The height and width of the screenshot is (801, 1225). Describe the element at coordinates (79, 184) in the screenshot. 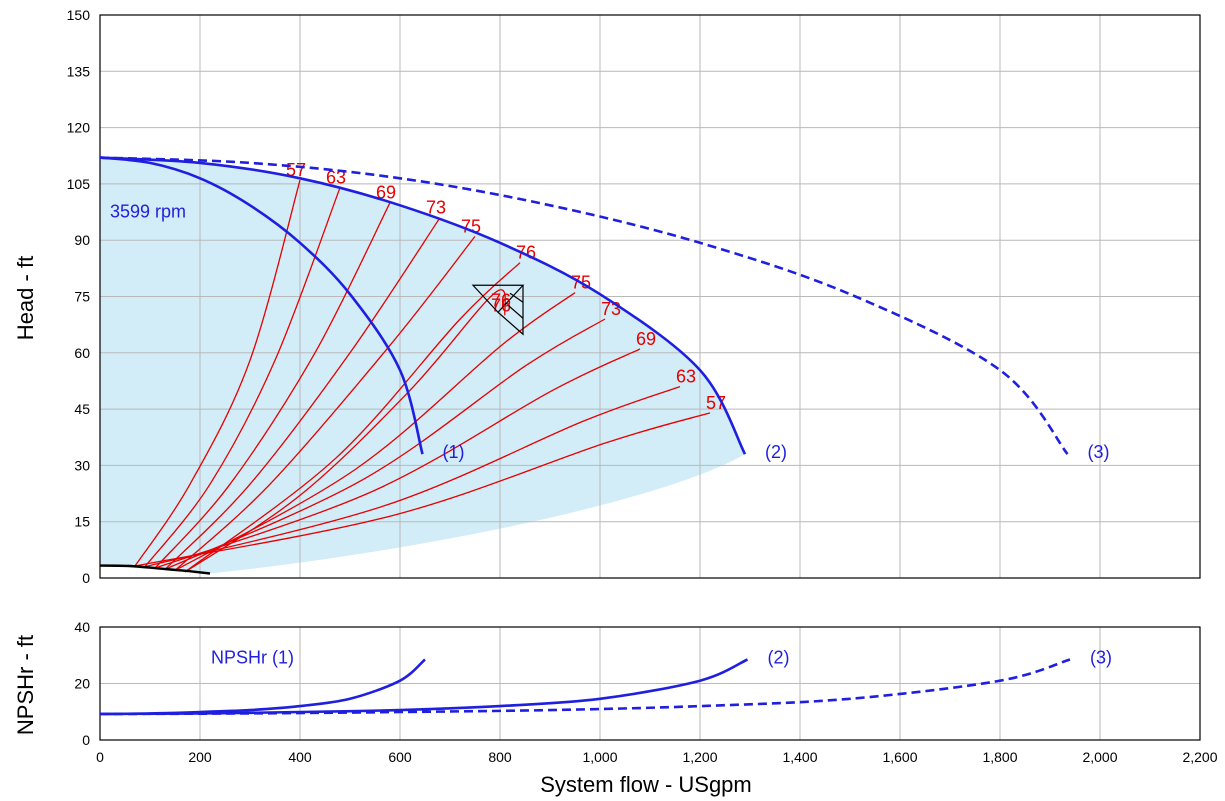

I see `head-y-tick: 105` at that location.